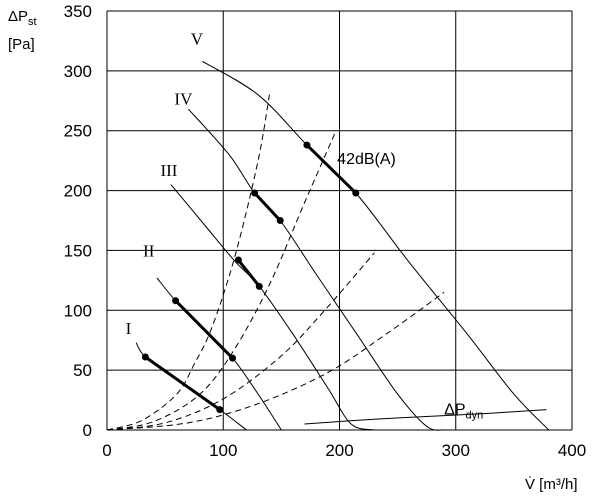 Image resolution: width=600 pixels, height=500 pixels. I want to click on x-tick-label: 200, so click(339, 450).